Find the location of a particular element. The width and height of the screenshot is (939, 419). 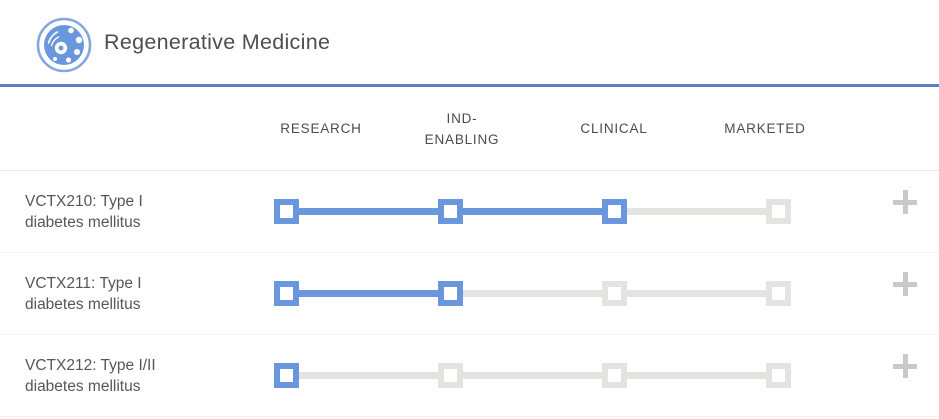

card-title: Regenerative Medicine is located at coordinates (217, 41).